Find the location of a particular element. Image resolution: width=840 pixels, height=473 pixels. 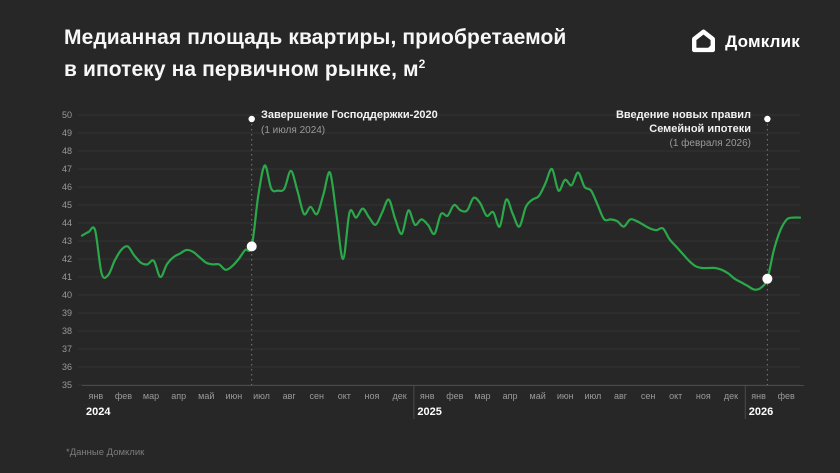

annotation-family-mortgage-title1: Введение новых правил is located at coordinates (683, 115).